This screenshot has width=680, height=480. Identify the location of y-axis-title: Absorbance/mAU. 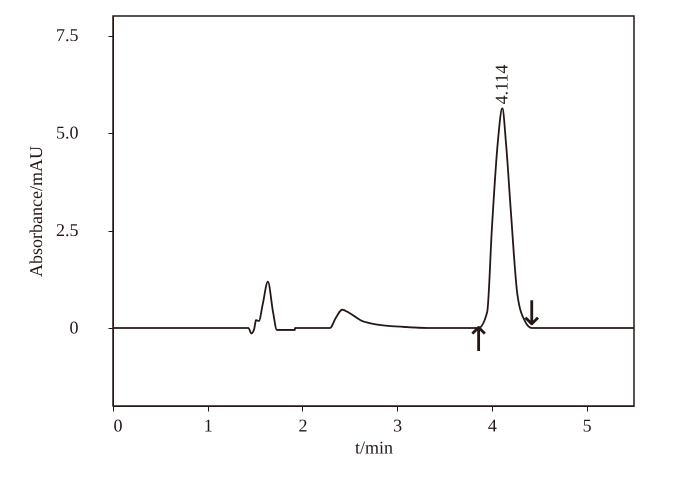
(36, 211).